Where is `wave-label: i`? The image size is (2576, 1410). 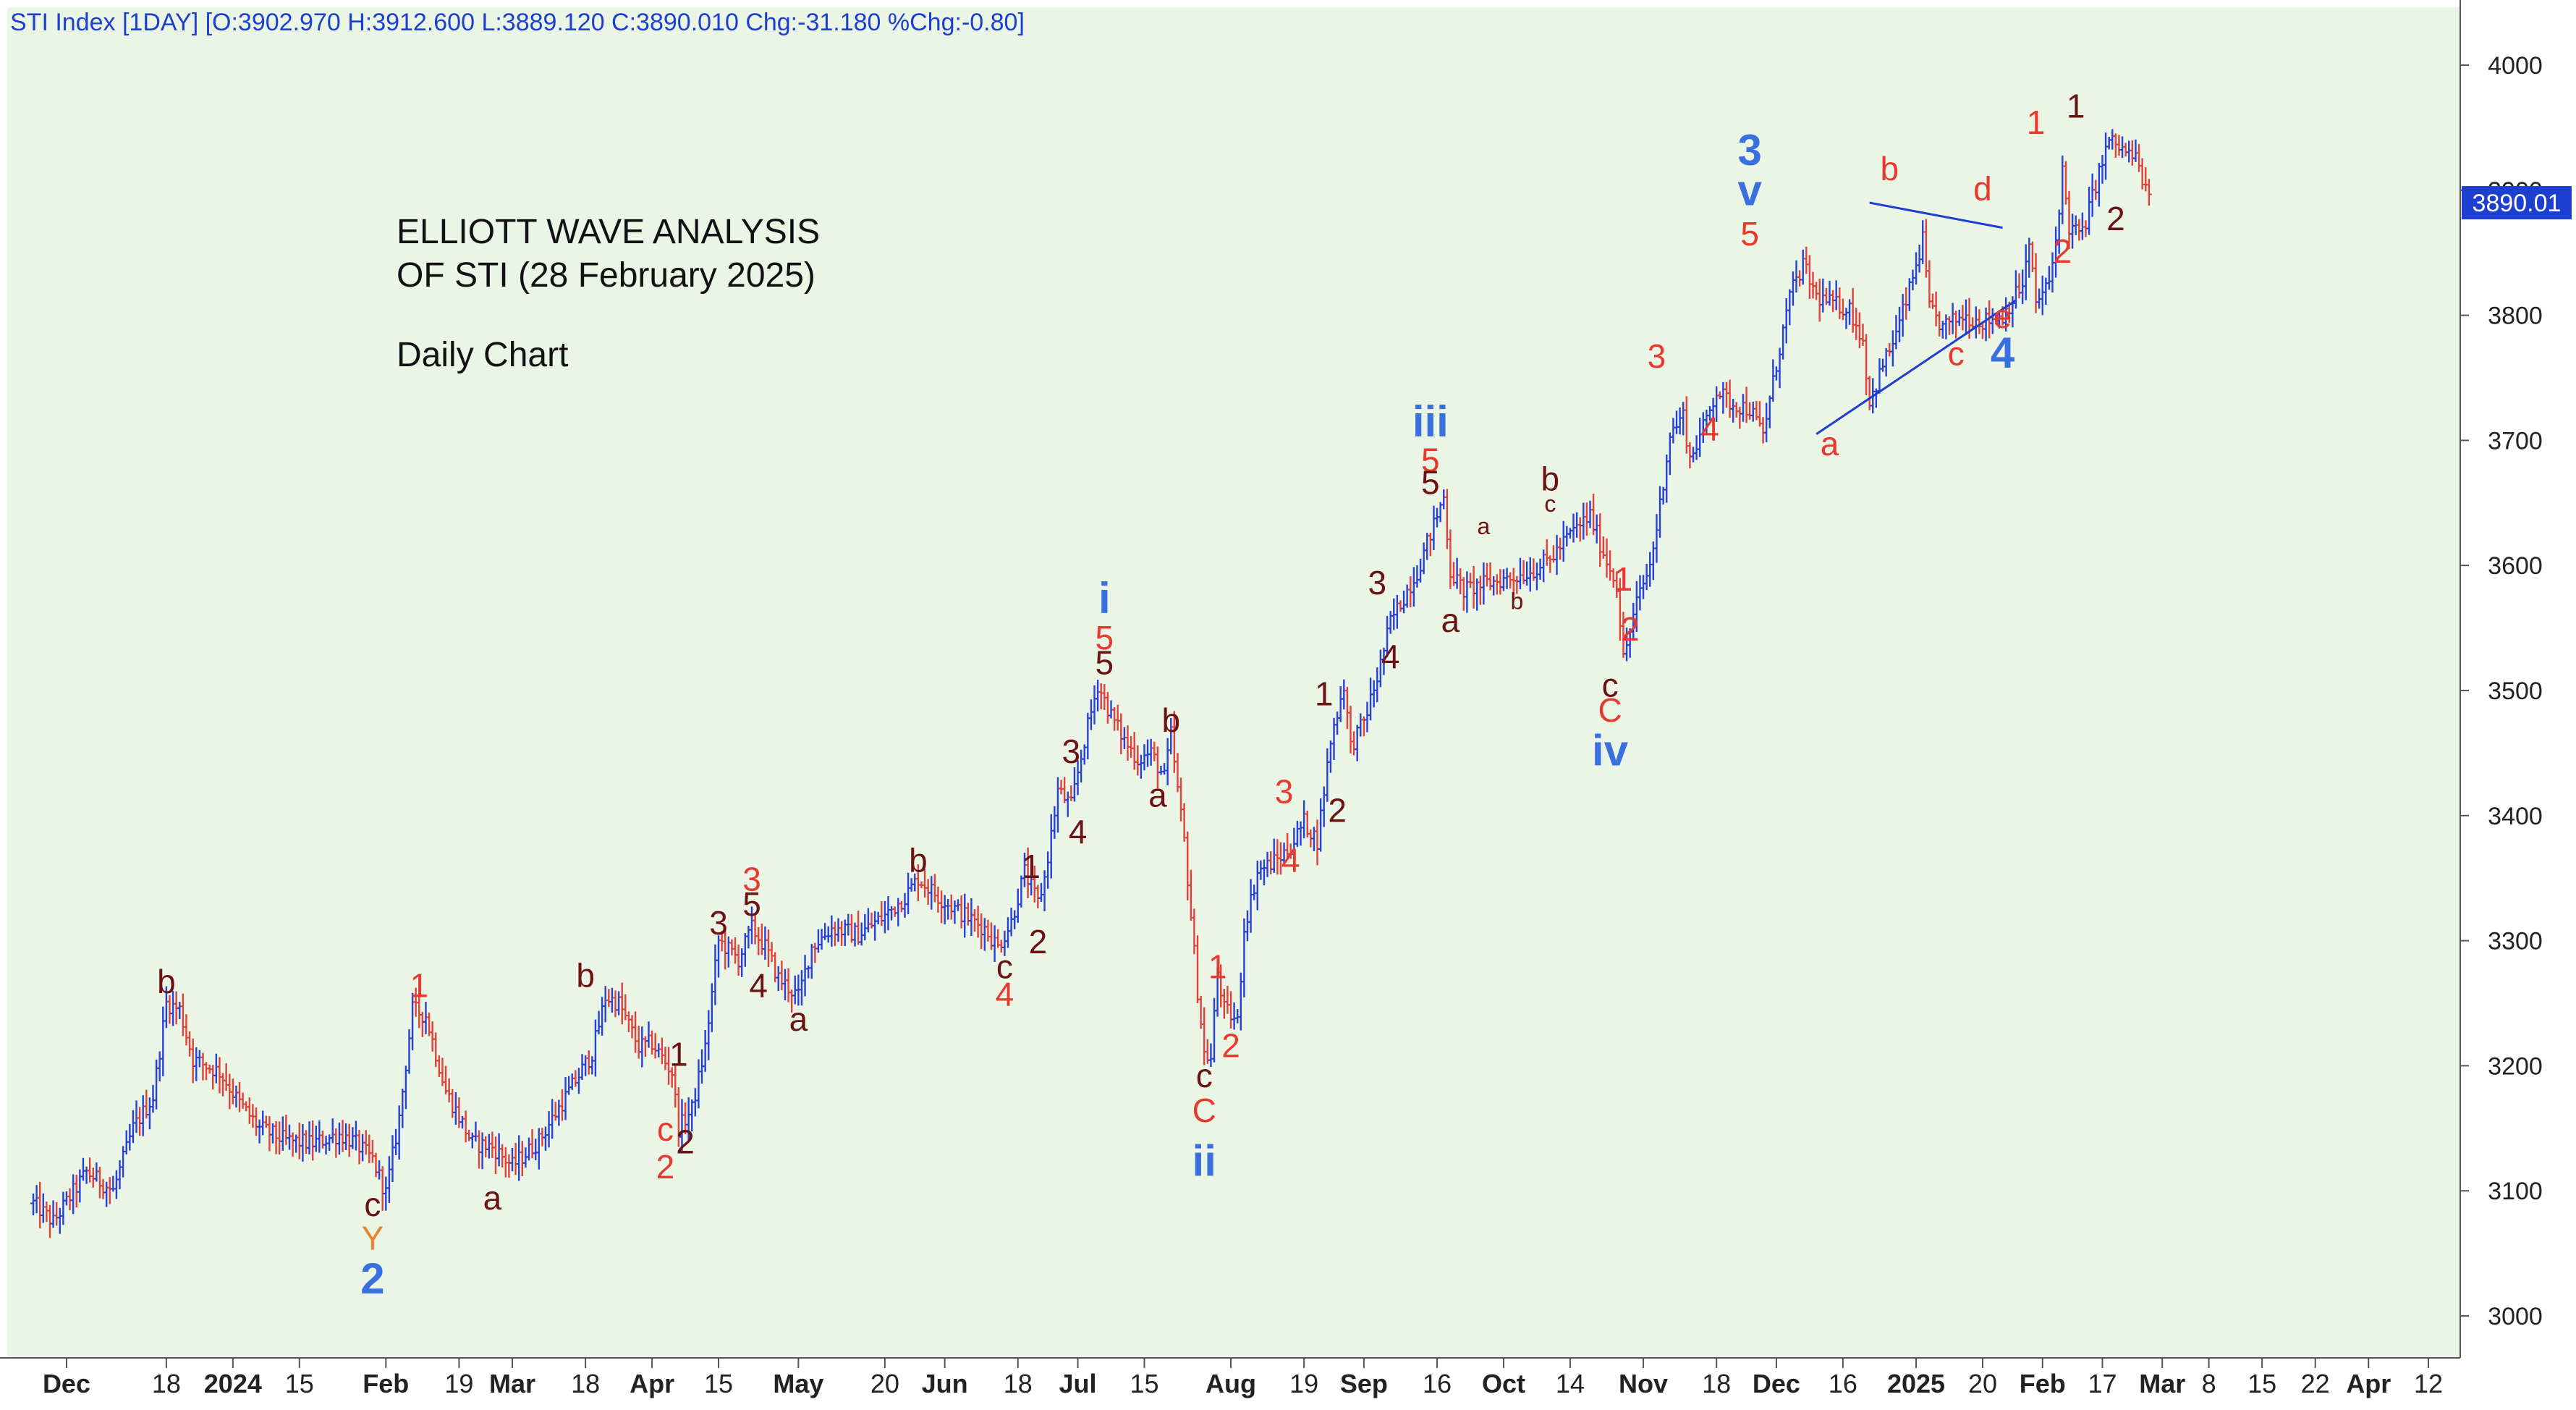 wave-label: i is located at coordinates (1104, 598).